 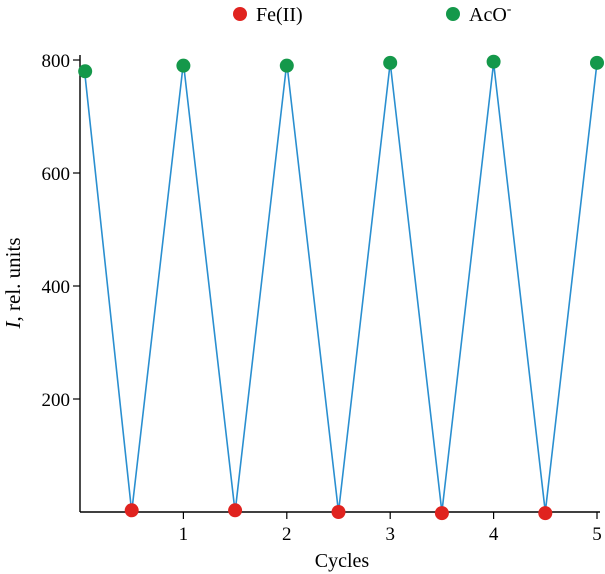 I want to click on y-tick-label: 400, so click(x=56, y=287).